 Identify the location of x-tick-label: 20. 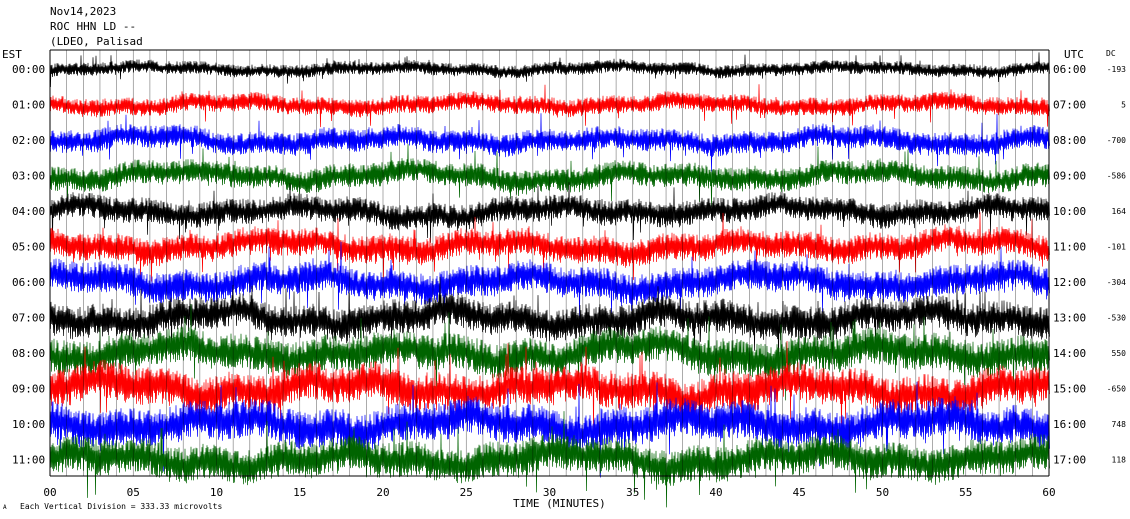
(382, 492).